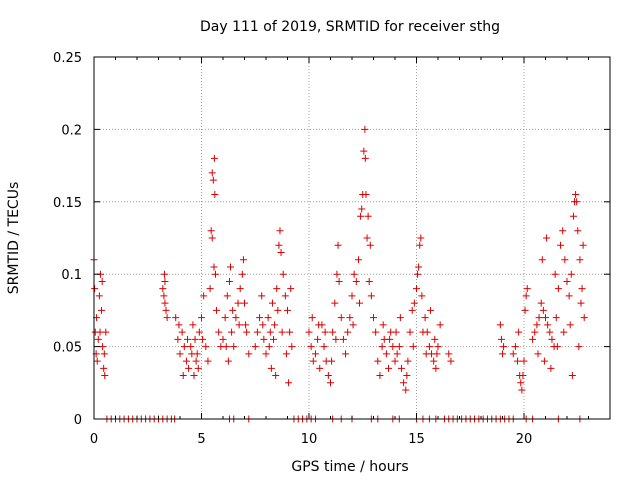 This screenshot has width=640, height=480. What do you see at coordinates (78, 420) in the screenshot?
I see `y-tick-label: 0` at bounding box center [78, 420].